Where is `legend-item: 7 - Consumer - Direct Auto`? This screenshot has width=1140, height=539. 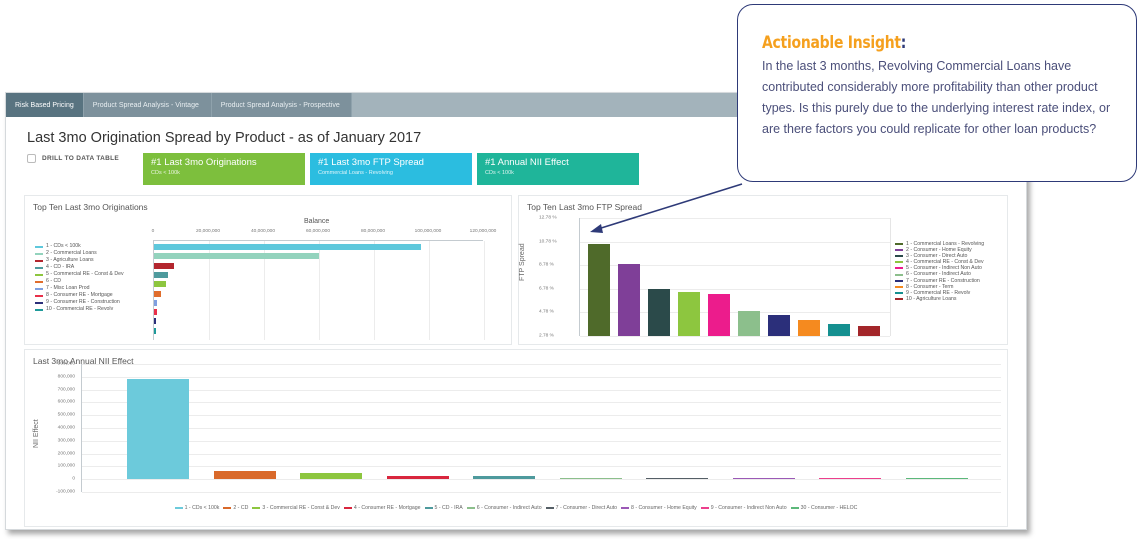 legend-item: 7 - Consumer - Direct Auto is located at coordinates (581, 508).